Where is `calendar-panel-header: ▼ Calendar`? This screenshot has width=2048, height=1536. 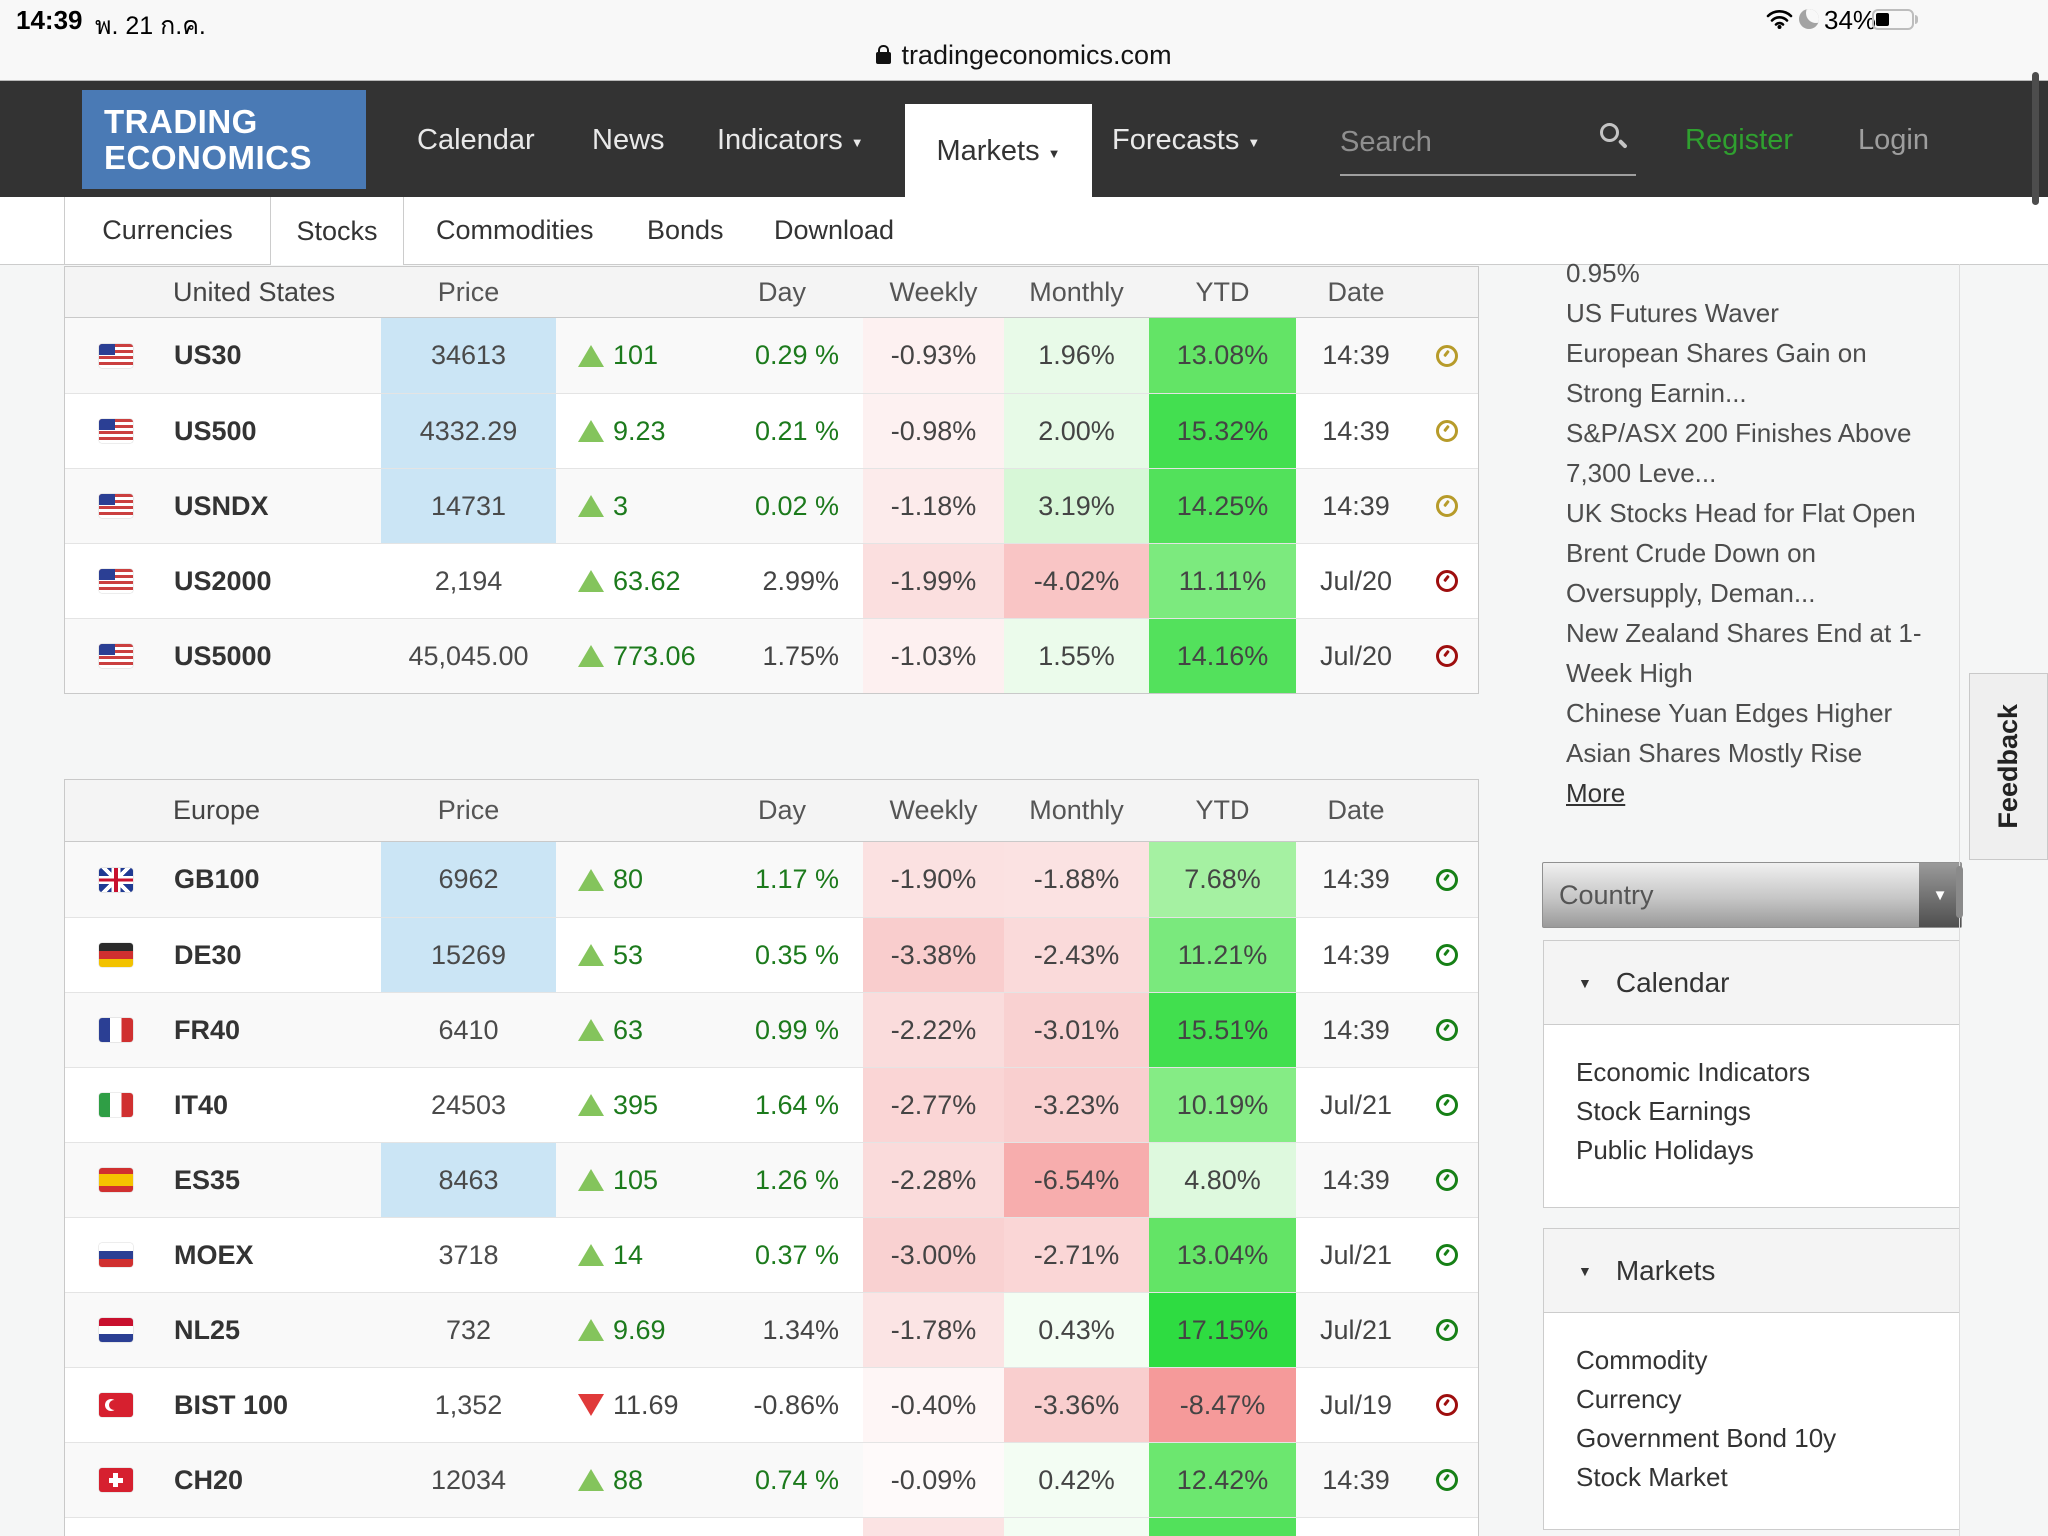
calendar-panel-header: ▼ Calendar is located at coordinates (1751, 983).